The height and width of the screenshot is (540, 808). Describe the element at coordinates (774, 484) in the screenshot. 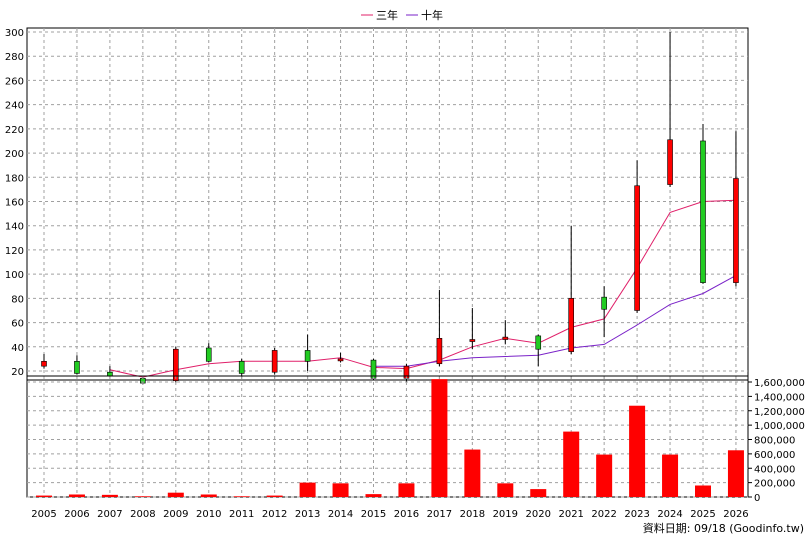

I see `volume-y-tick-label: 200,000` at that location.